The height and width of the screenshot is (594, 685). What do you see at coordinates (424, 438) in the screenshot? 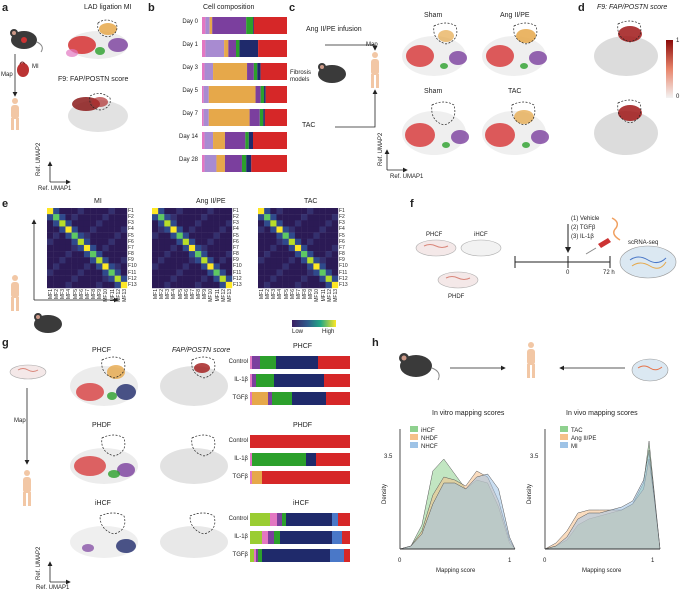
I see `legend-entry: NHDF` at bounding box center [424, 438].